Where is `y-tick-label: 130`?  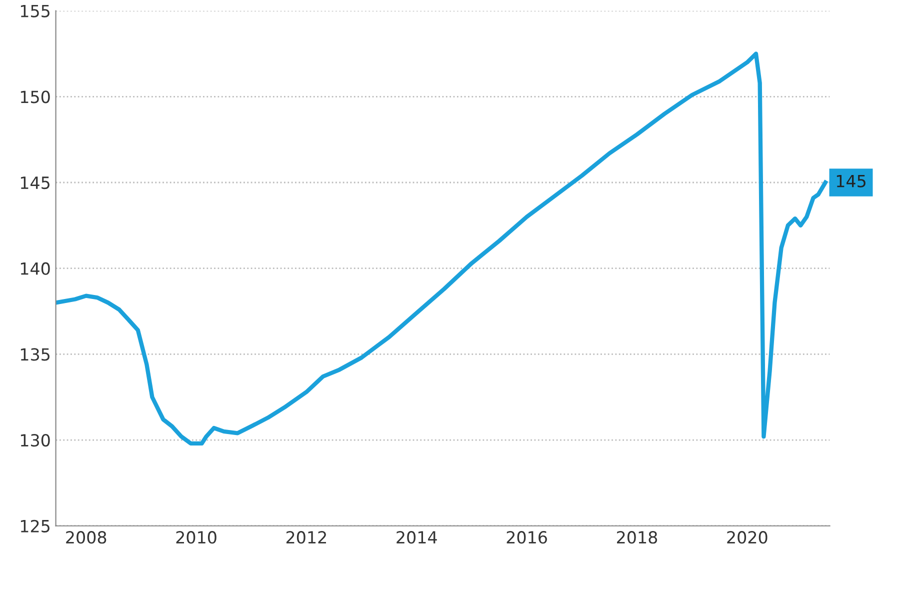 y-tick-label: 130 is located at coordinates (35, 440).